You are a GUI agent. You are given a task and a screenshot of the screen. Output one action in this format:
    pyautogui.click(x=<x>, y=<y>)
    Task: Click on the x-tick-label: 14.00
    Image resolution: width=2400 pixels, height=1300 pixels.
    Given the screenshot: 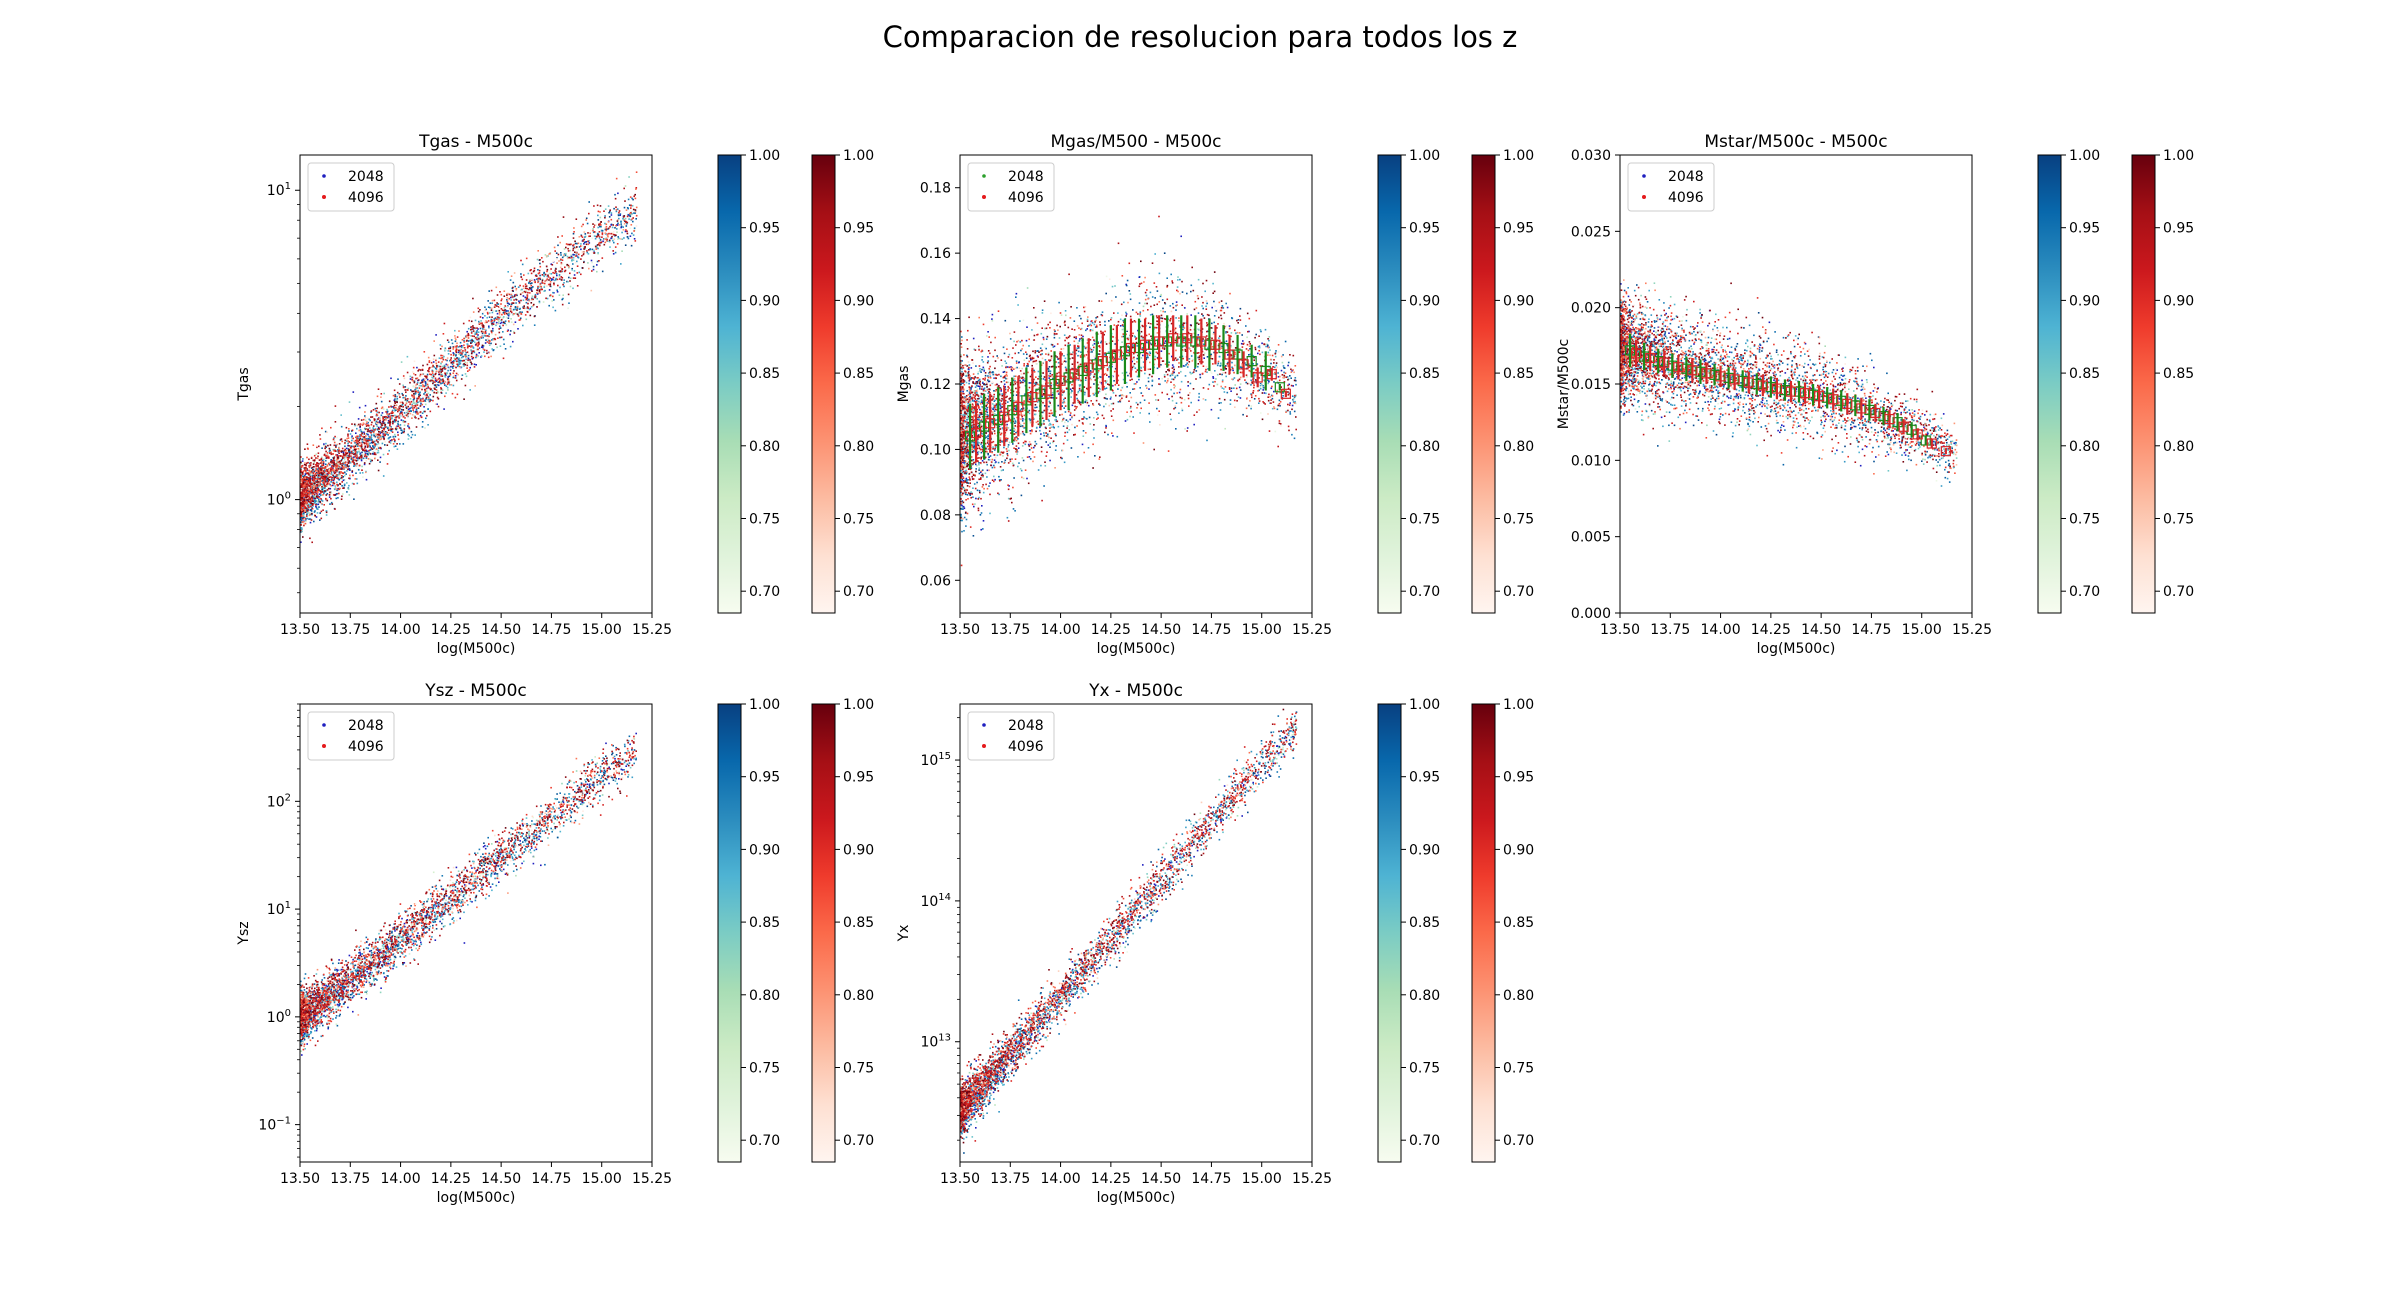 What is the action you would take?
    pyautogui.click(x=401, y=630)
    